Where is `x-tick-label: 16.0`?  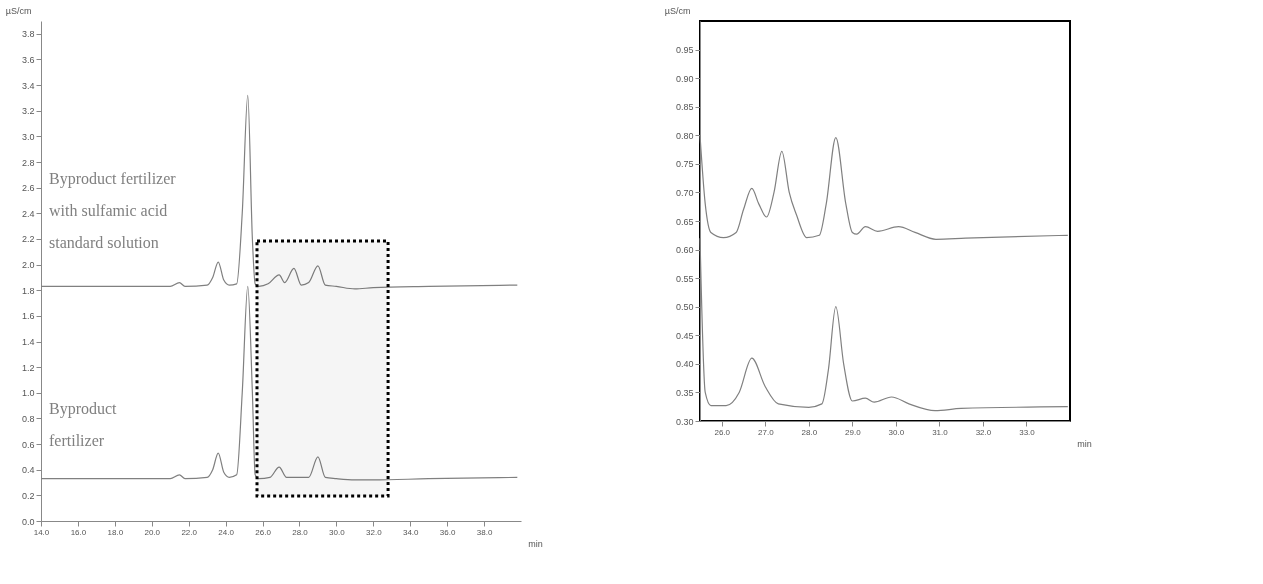
x-tick-label: 16.0 is located at coordinates (78, 532).